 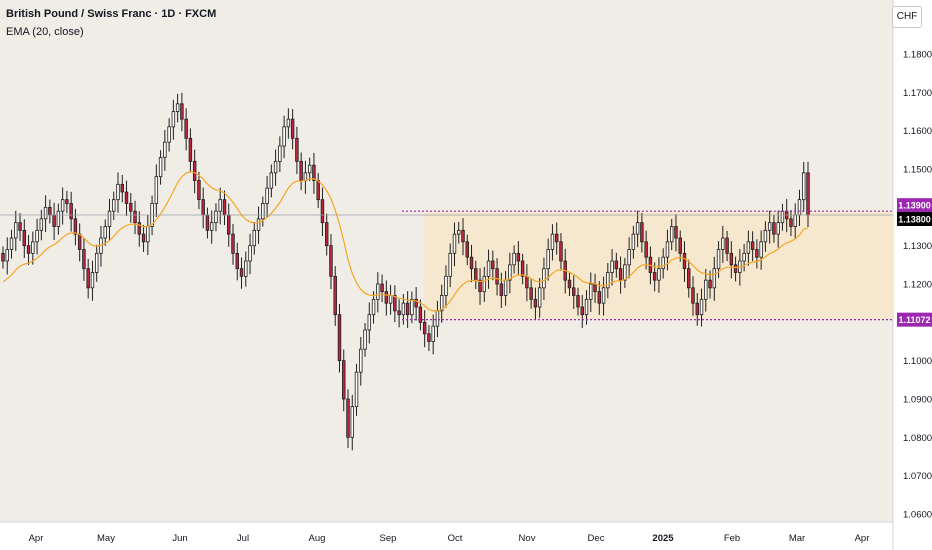 I want to click on currency-button: CHF, so click(x=907, y=17).